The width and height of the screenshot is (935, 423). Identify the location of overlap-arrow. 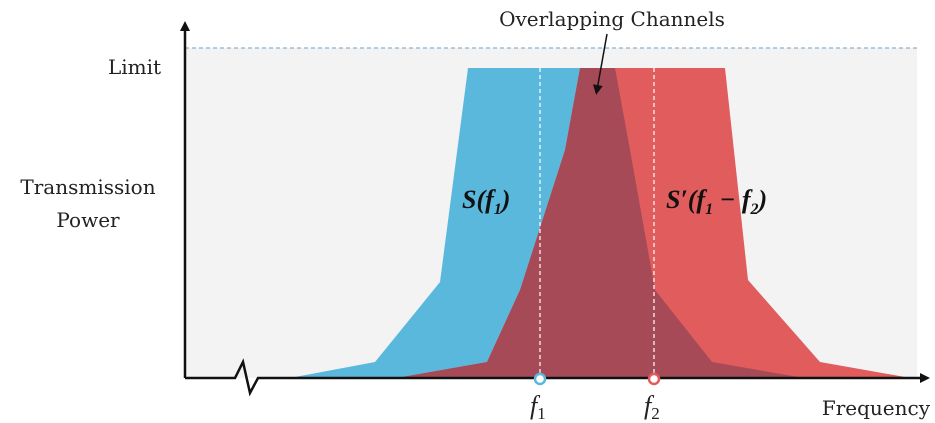
(600, 64).